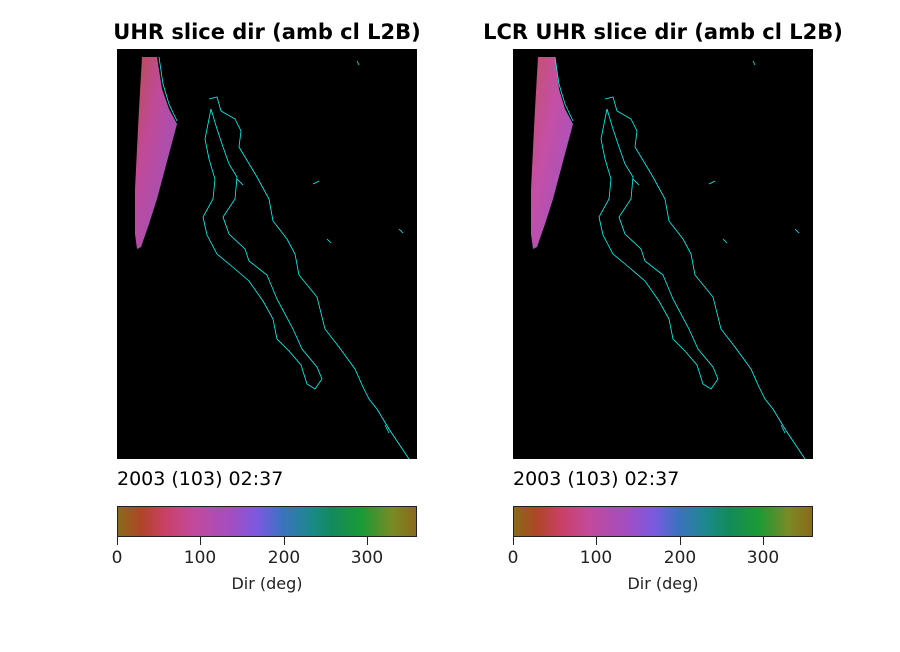 The width and height of the screenshot is (900, 652). What do you see at coordinates (267, 32) in the screenshot?
I see `panel-title: UHR slice dir (amb cl L2B)` at bounding box center [267, 32].